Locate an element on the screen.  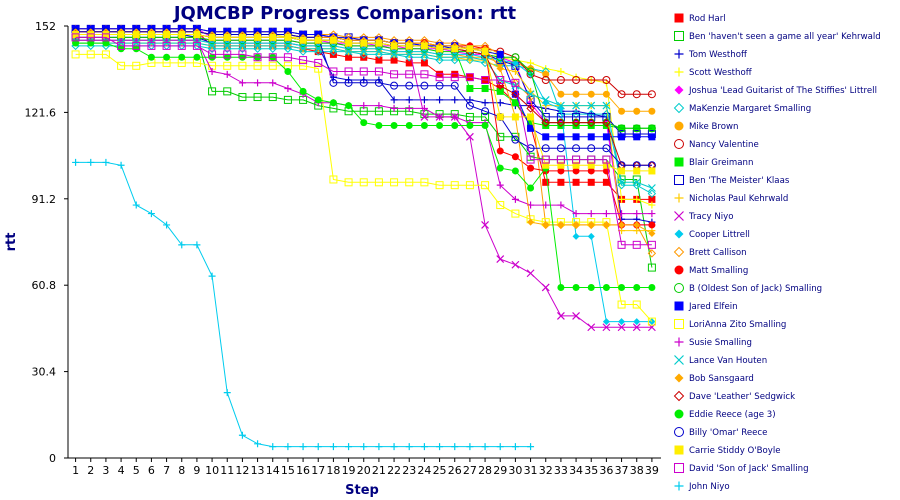
legend-label: Dave 'Leather' Sedgwick is located at coordinates (742, 397).